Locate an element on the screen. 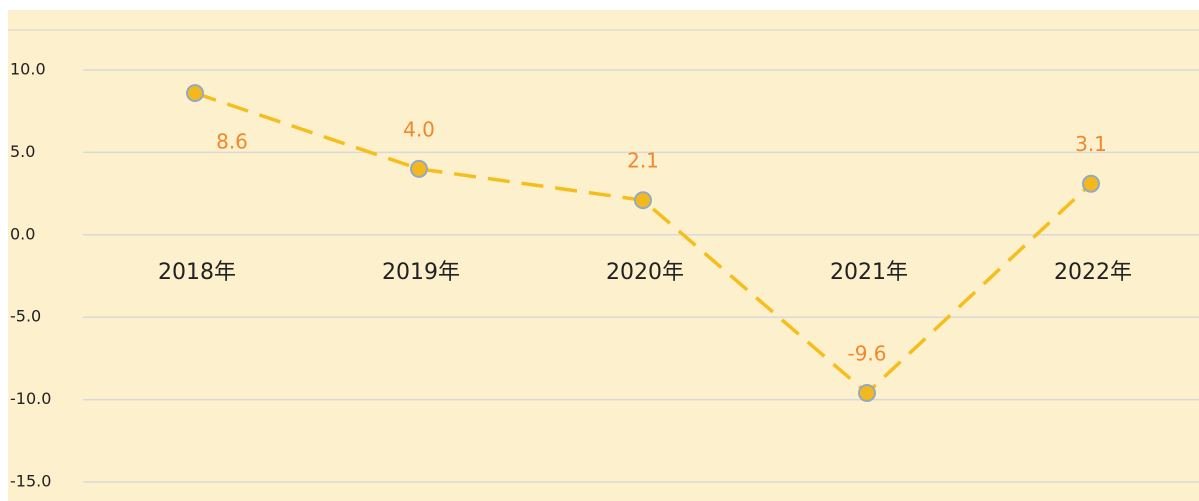  data-label: 3.1 is located at coordinates (1091, 144).